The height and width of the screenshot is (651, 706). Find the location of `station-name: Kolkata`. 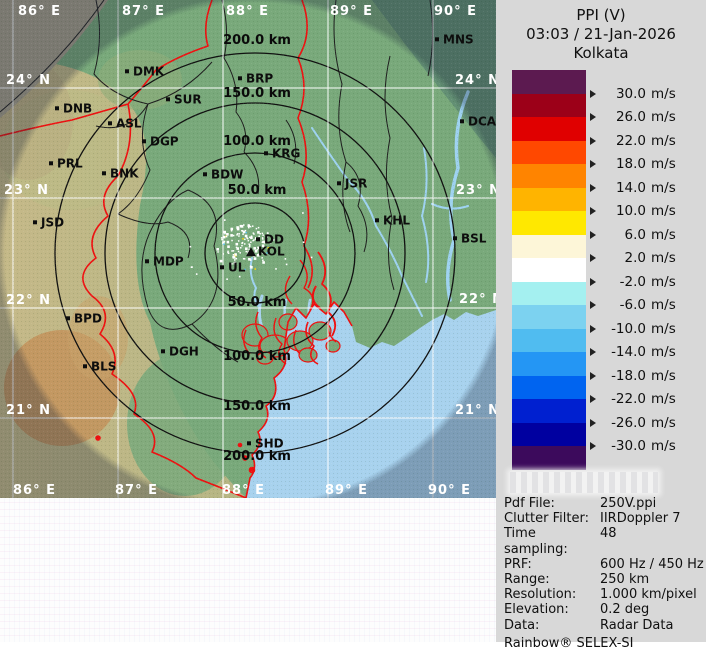

station-name: Kolkata is located at coordinates (601, 53).